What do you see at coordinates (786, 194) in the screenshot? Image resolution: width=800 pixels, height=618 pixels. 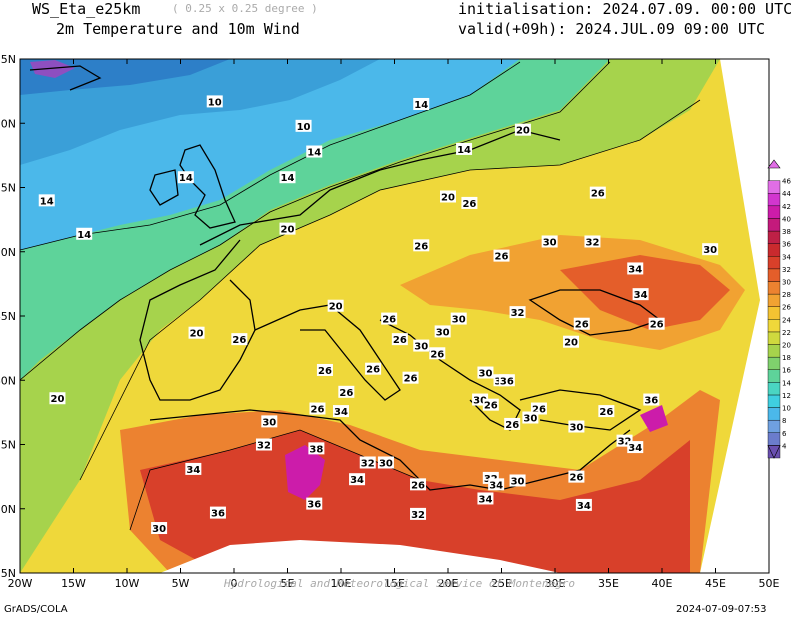 I see `legend-value: 44` at bounding box center [786, 194].